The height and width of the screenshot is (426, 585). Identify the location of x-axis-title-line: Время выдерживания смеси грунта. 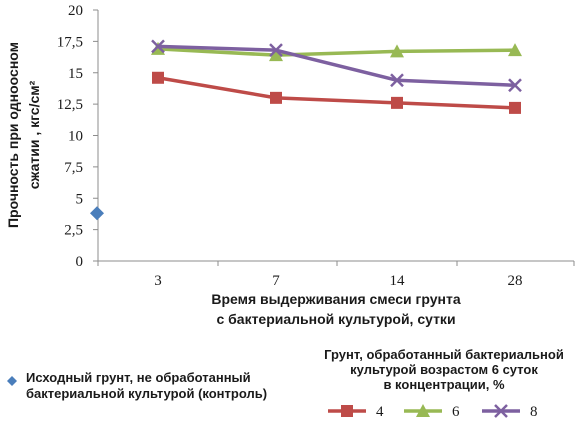
(335, 299).